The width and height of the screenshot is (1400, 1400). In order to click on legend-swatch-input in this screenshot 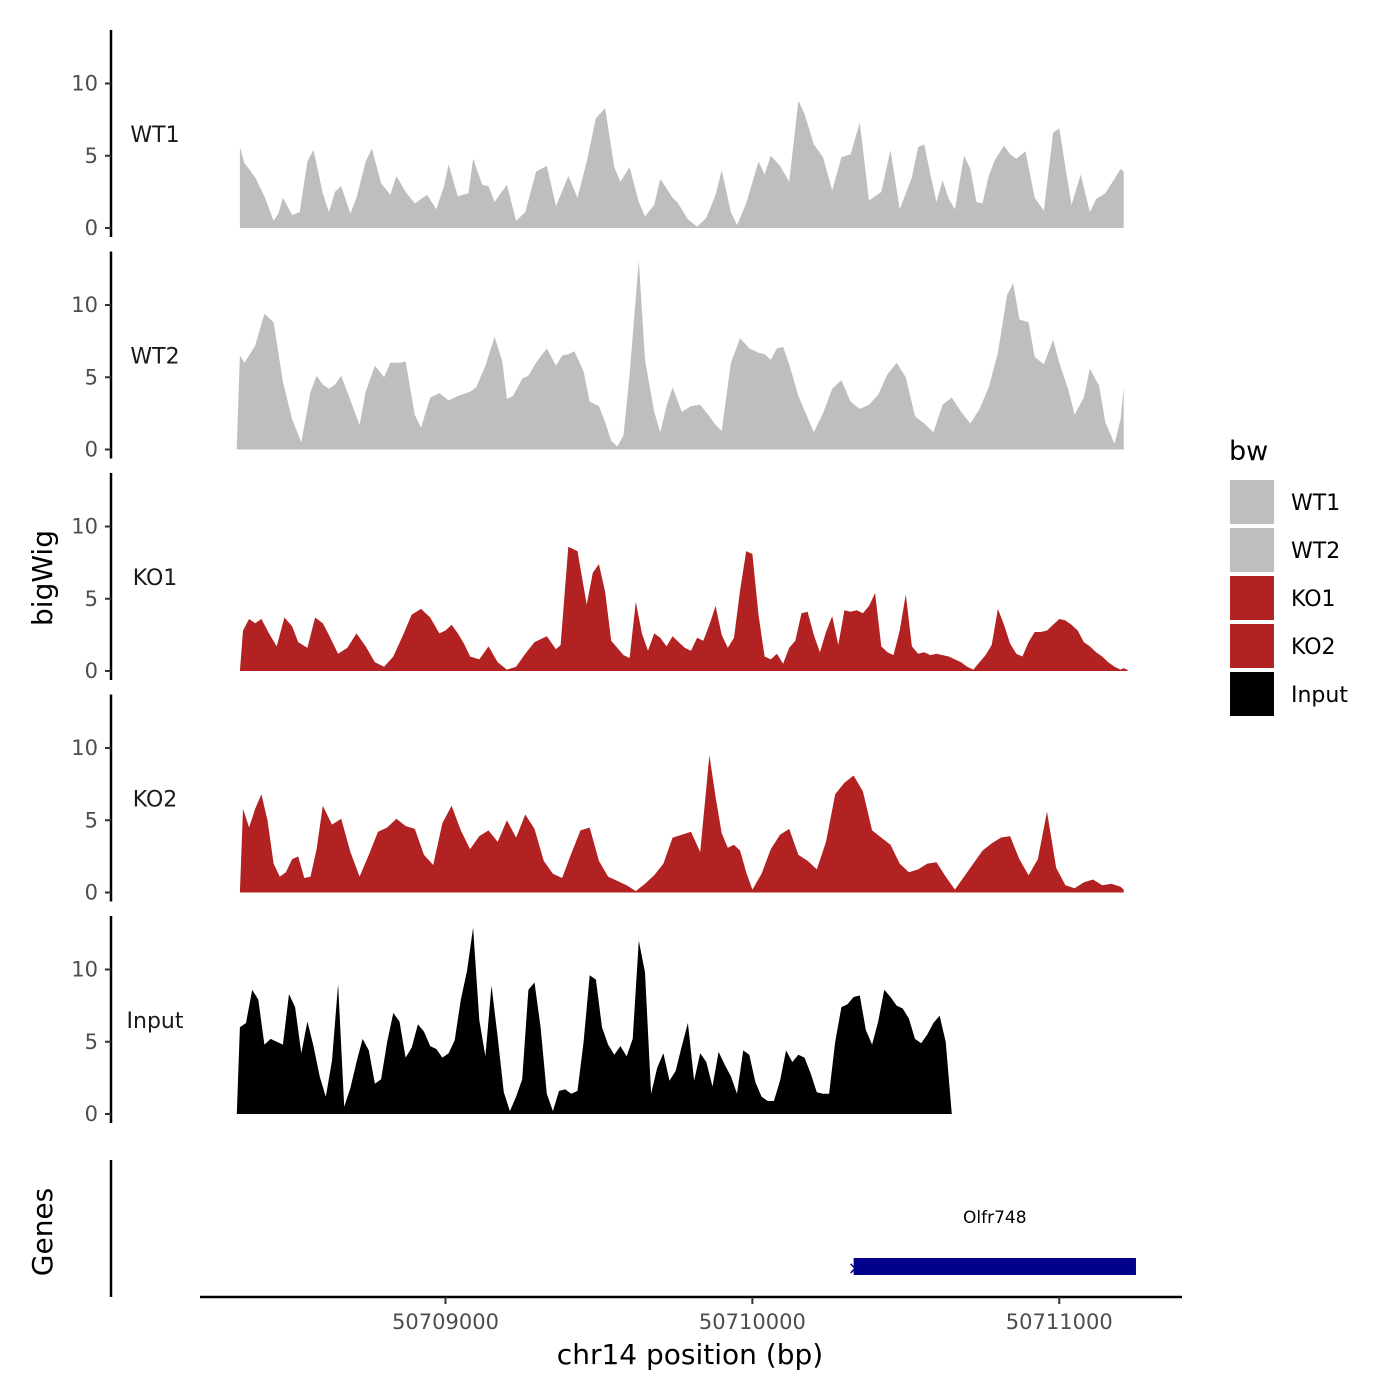, I will do `click(1252, 694)`.